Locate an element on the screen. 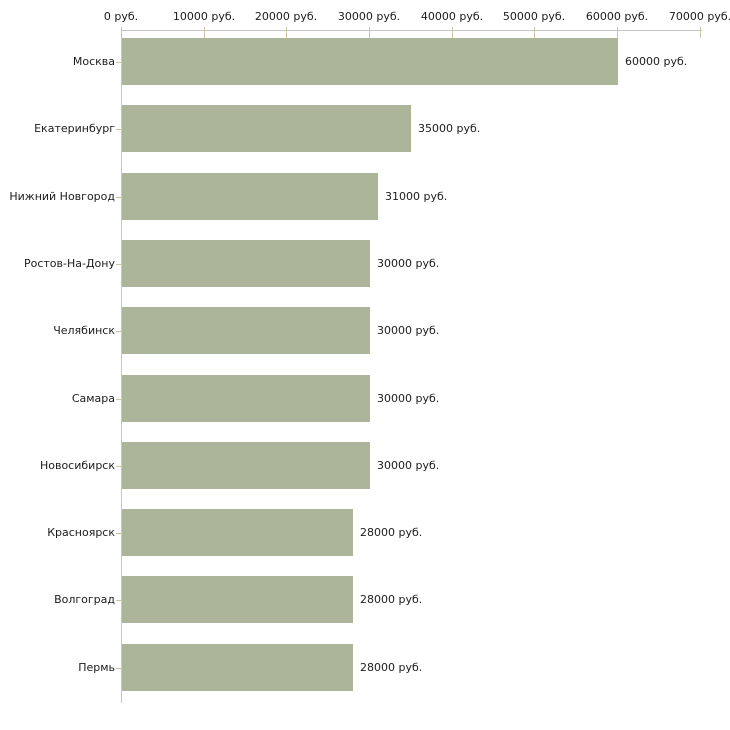 The width and height of the screenshot is (730, 730). category-label: Красноярск is located at coordinates (81, 532).